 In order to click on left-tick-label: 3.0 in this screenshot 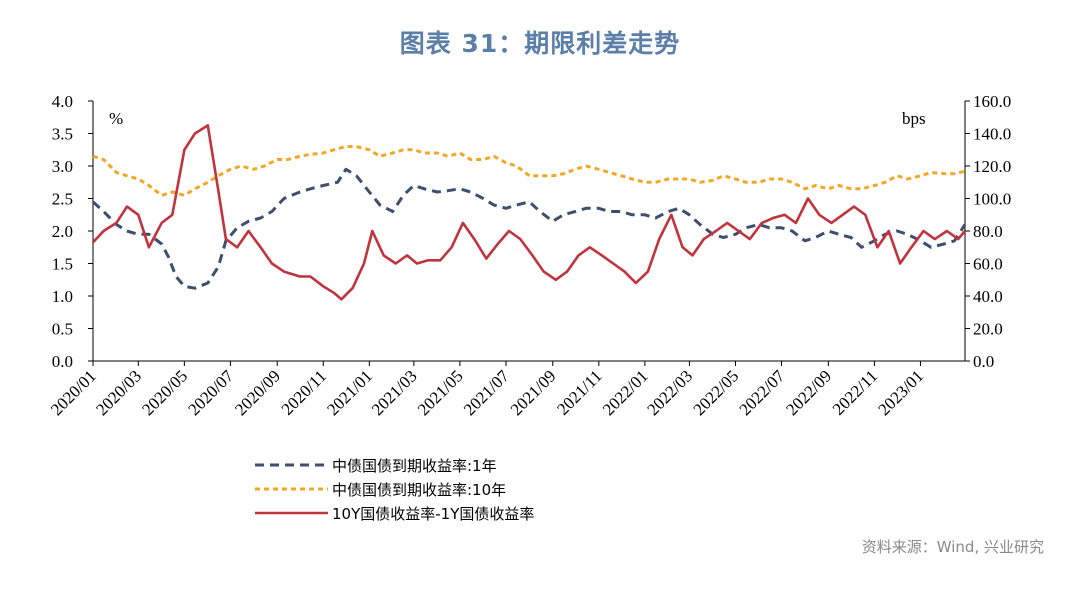, I will do `click(62, 166)`.